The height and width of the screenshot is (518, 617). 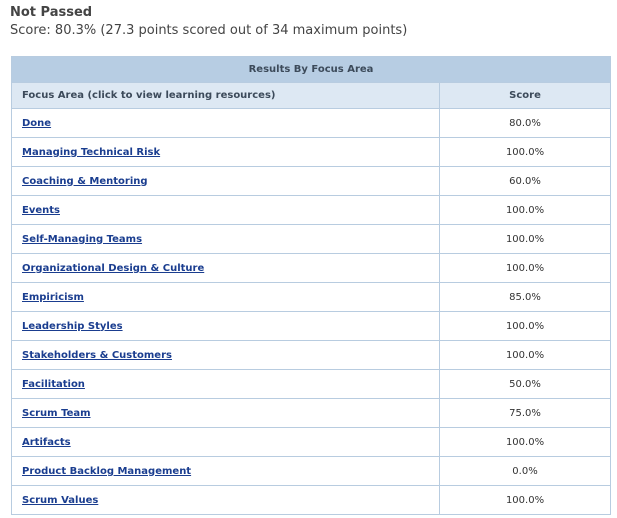 I want to click on score-column-header: Score, so click(x=525, y=95).